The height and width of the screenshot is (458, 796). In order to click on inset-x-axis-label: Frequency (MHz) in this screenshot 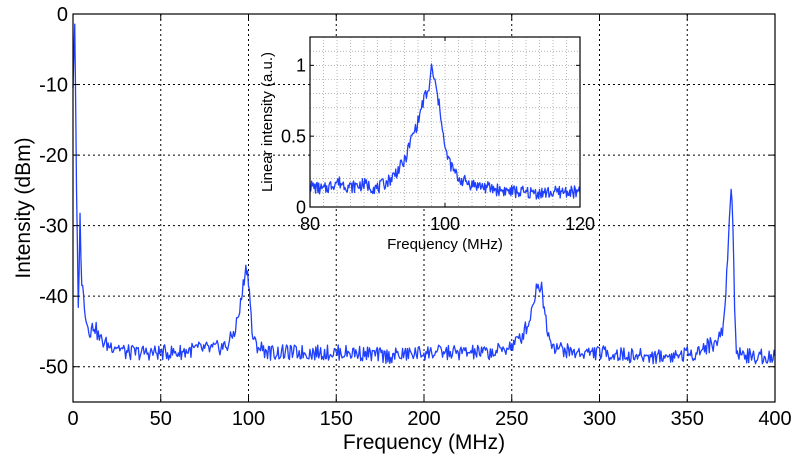, I will do `click(445, 244)`.